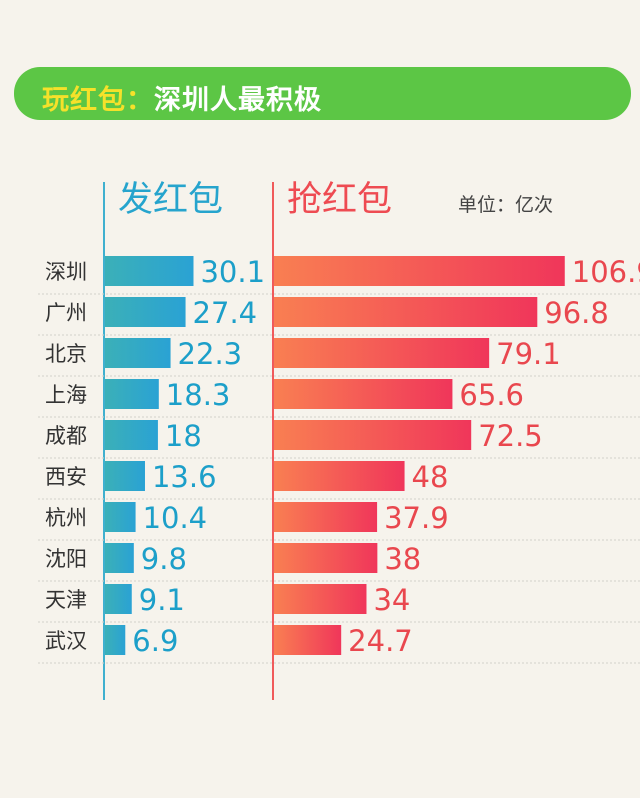 The height and width of the screenshot is (798, 640). I want to click on send-axis-line, so click(104, 441).